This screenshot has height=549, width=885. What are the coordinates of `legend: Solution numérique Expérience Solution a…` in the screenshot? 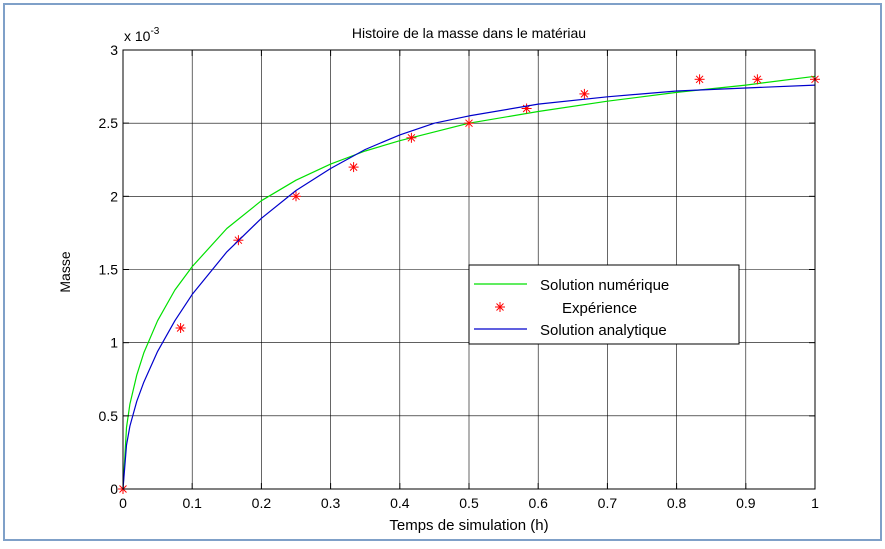 It's located at (604, 304).